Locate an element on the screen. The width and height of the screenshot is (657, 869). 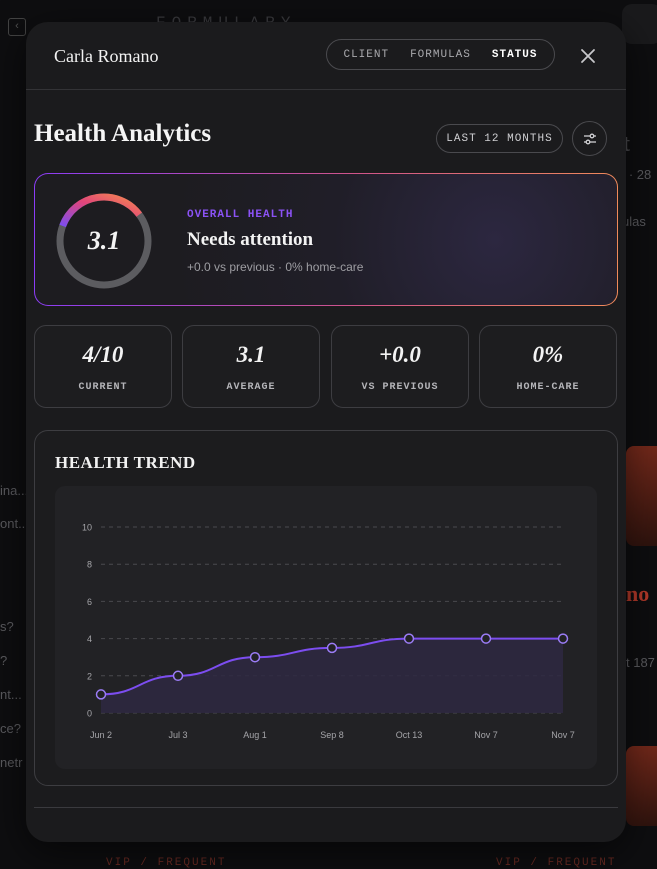
trend-title: HEALTH TREND is located at coordinates (125, 462).